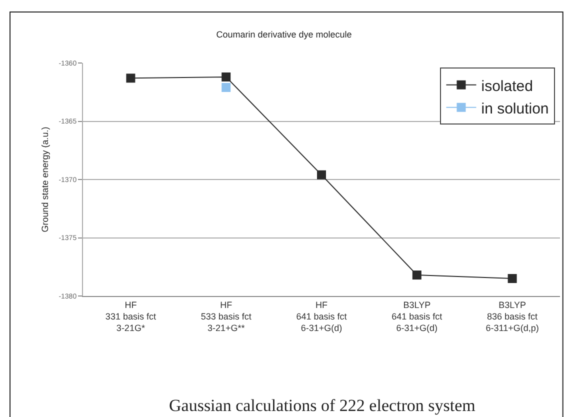  I want to click on legend-label: in solution, so click(515, 109).